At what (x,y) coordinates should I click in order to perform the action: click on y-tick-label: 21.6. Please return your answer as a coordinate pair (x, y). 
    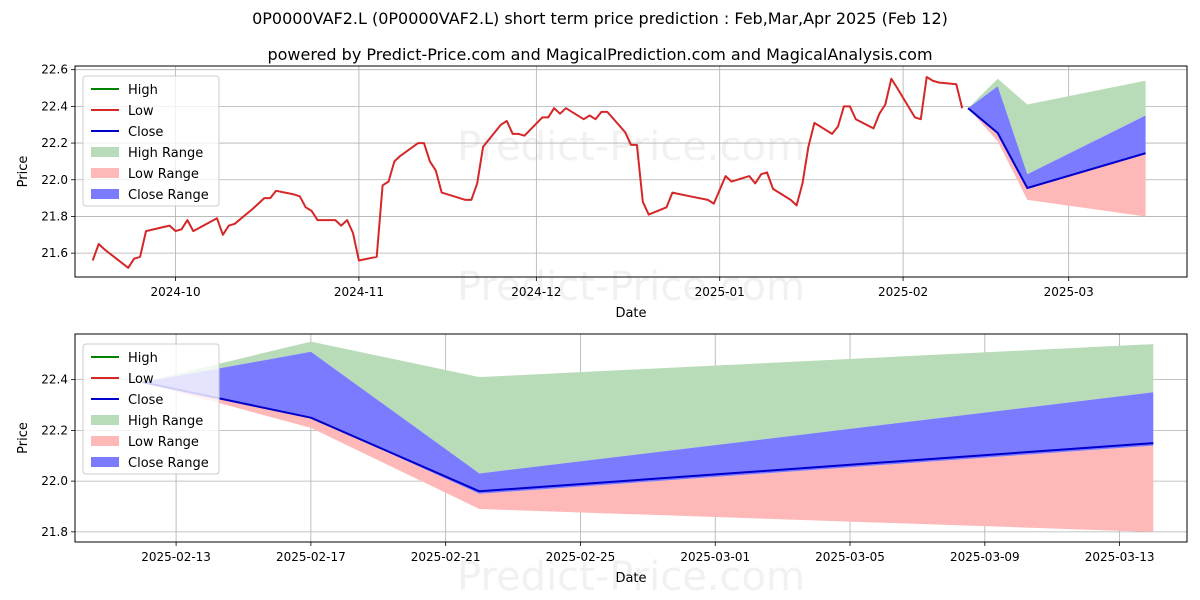
    Looking at the image, I should click on (54, 253).